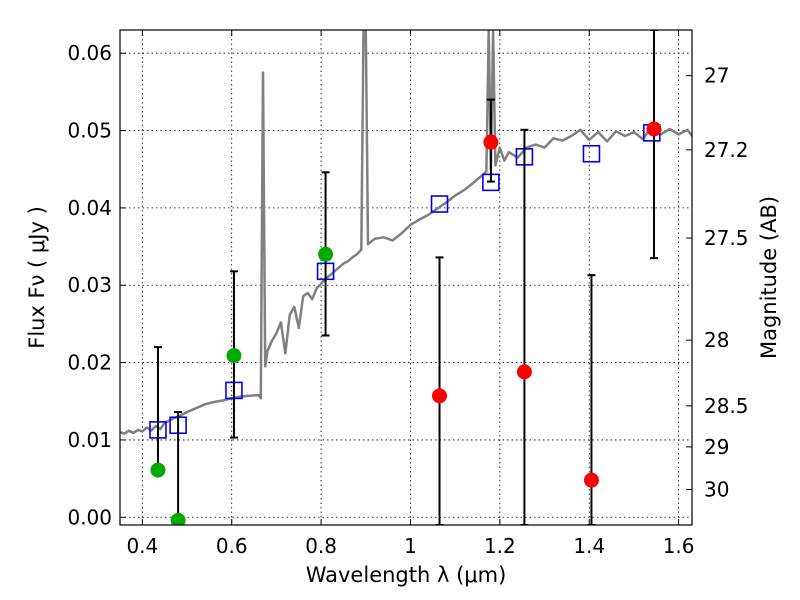 This screenshot has width=800, height=600. What do you see at coordinates (589, 546) in the screenshot?
I see `x-tick-label: 1.4` at bounding box center [589, 546].